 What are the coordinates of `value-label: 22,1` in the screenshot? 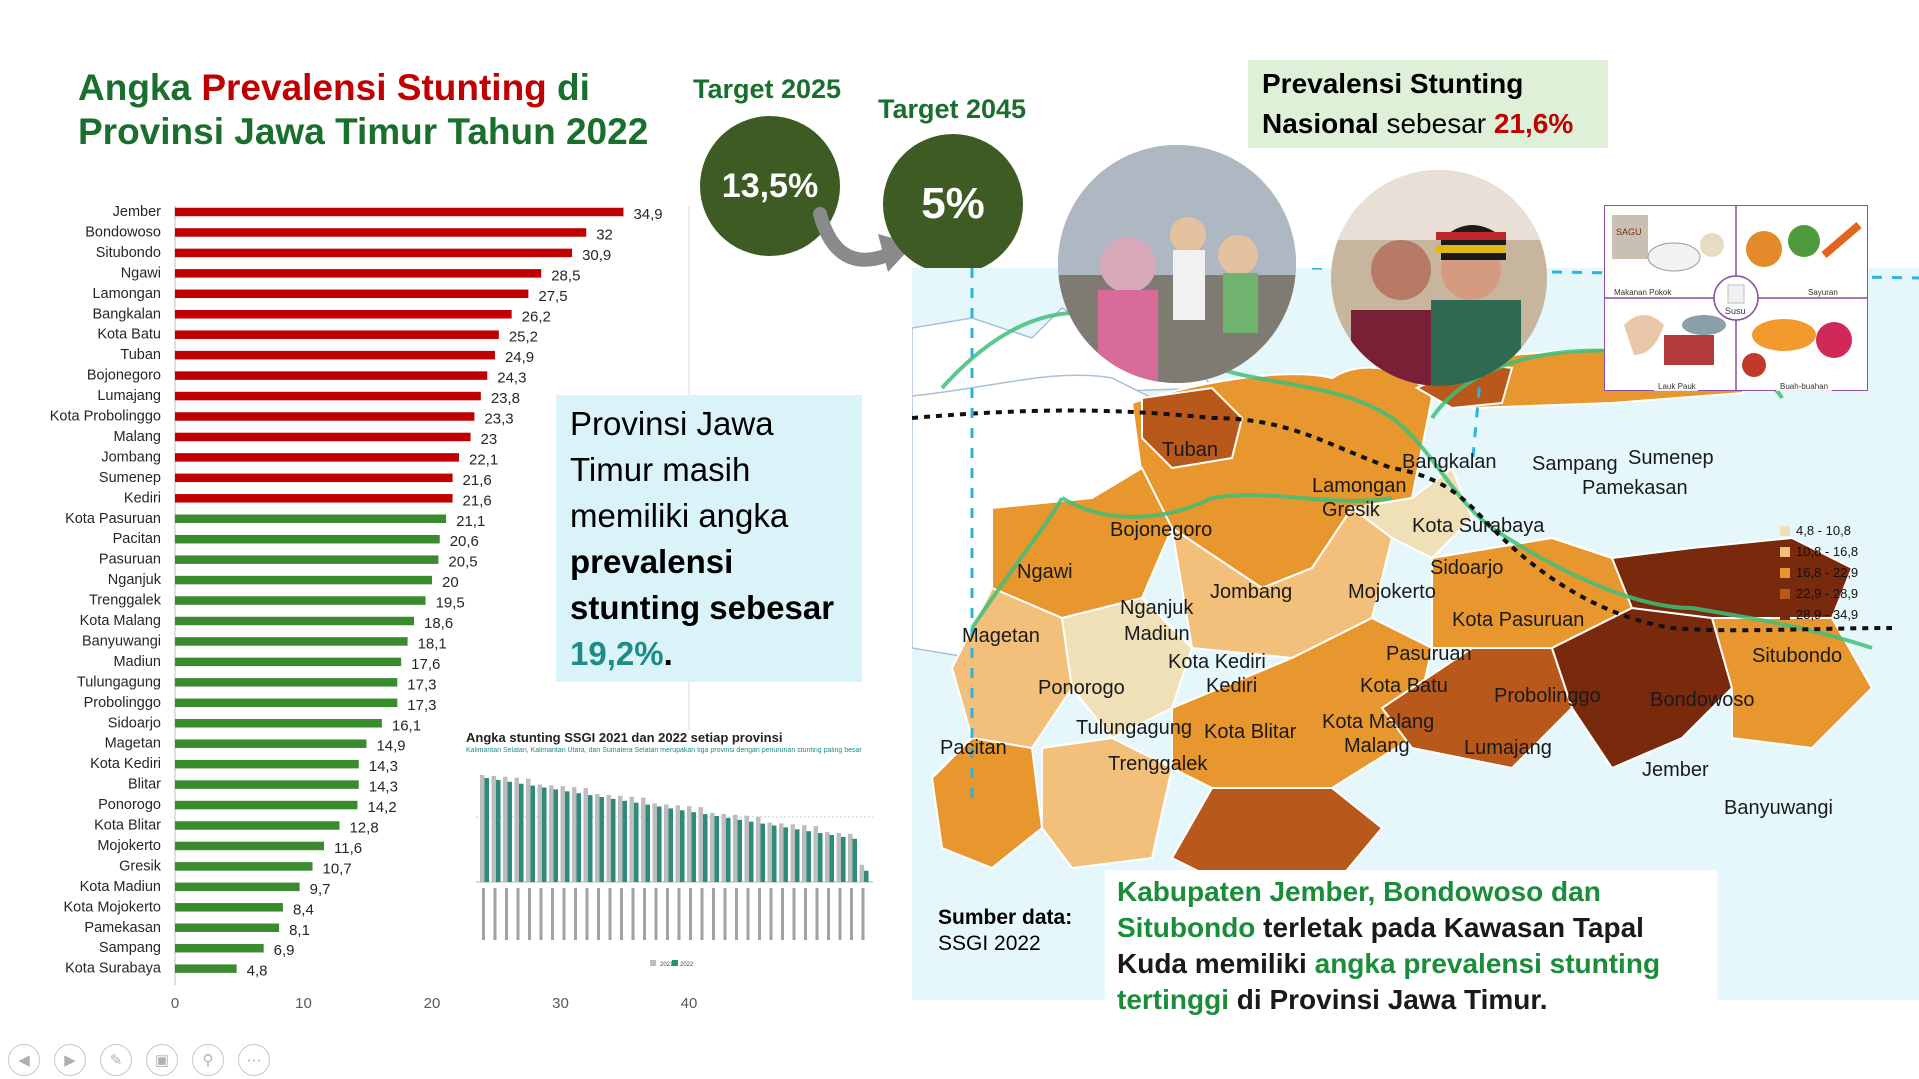 It's located at (483, 459).